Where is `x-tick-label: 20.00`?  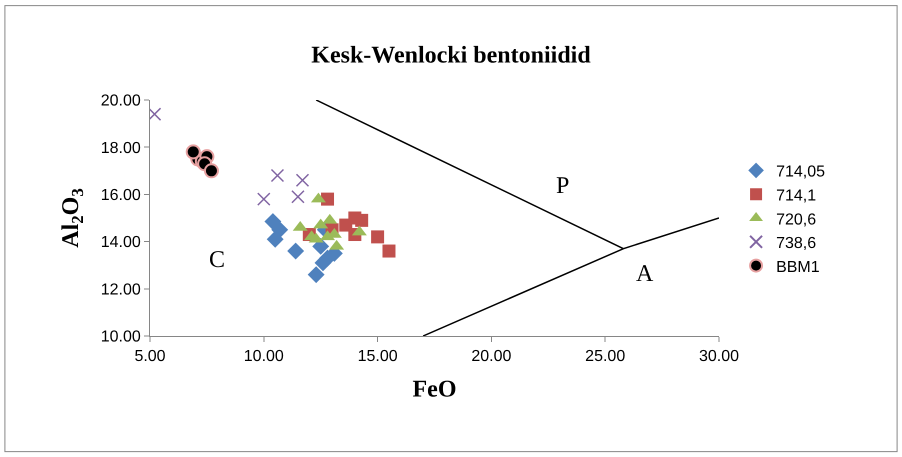
x-tick-label: 20.00 is located at coordinates (491, 357).